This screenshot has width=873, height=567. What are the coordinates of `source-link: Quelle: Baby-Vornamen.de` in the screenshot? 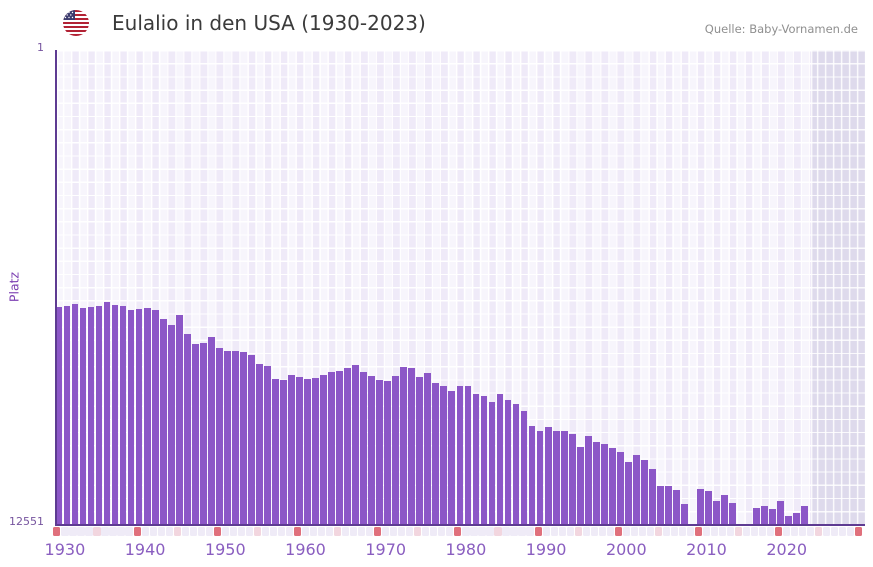 It's located at (781, 29).